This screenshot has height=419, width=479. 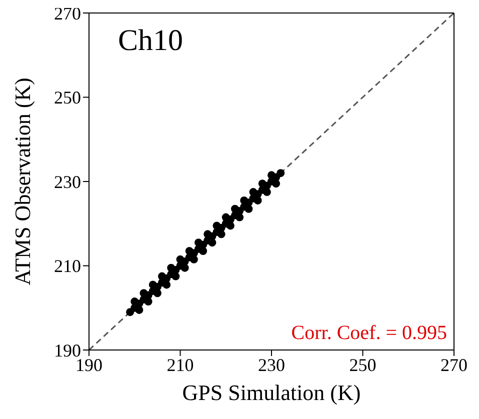 What do you see at coordinates (362, 364) in the screenshot?
I see `x-tick-label: 250` at bounding box center [362, 364].